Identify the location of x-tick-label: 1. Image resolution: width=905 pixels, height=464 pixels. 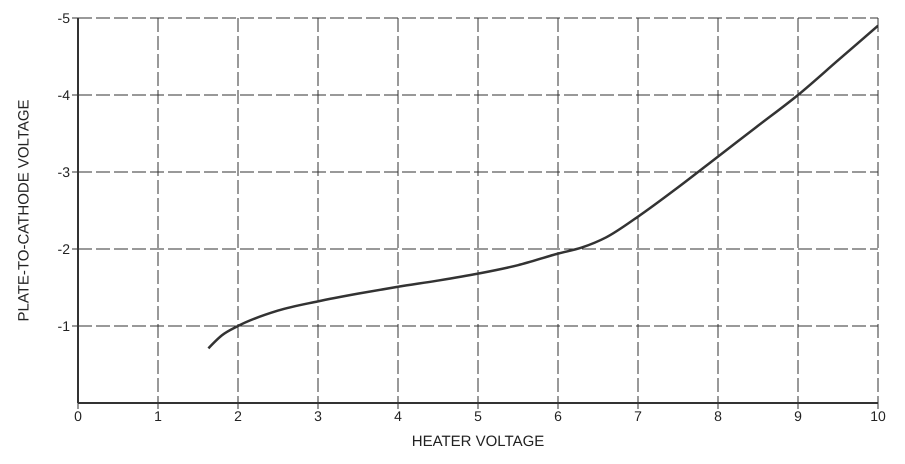
(158, 416).